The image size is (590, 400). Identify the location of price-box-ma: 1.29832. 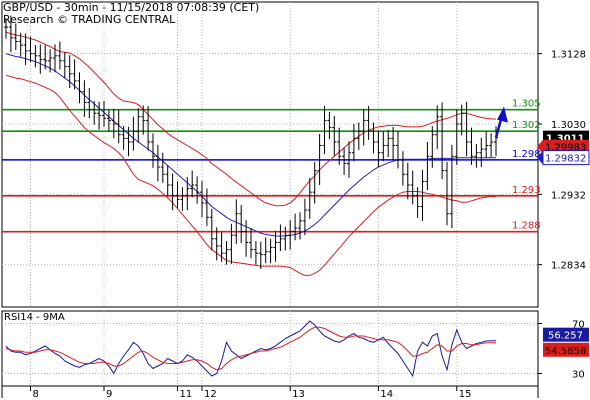
(563, 158).